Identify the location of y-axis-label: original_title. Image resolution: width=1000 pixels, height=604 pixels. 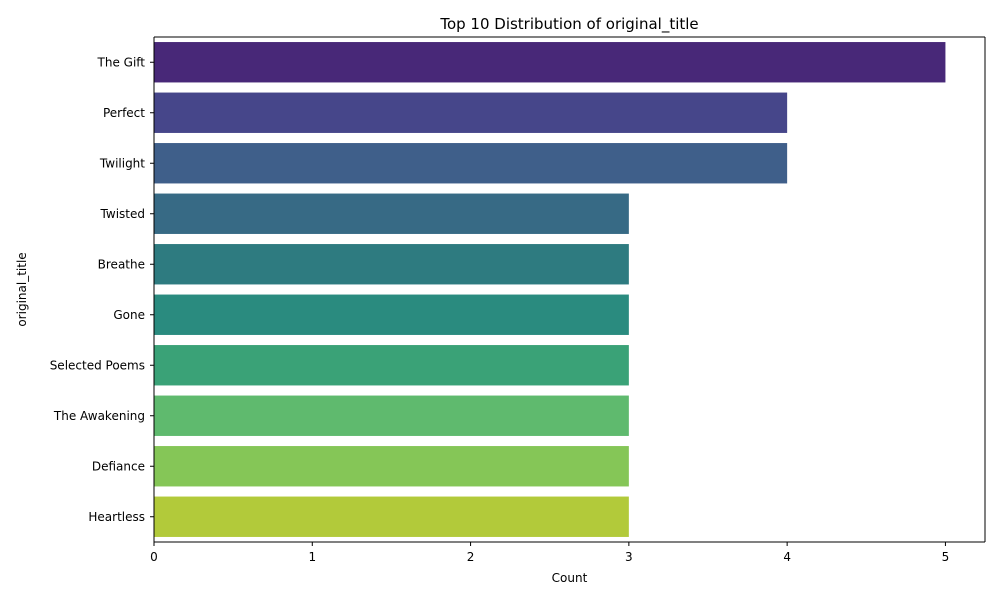
(22, 289).